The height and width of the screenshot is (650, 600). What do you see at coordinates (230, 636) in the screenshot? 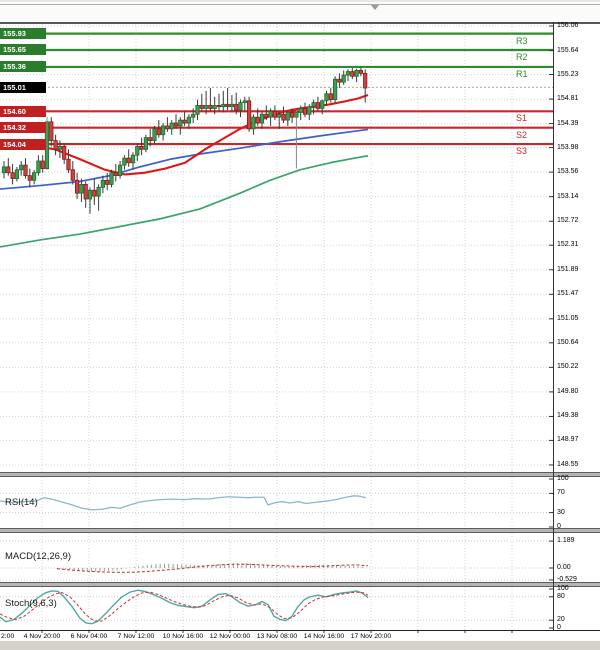
I see `time-axis-label: 12 Nov 00:00` at bounding box center [230, 636].